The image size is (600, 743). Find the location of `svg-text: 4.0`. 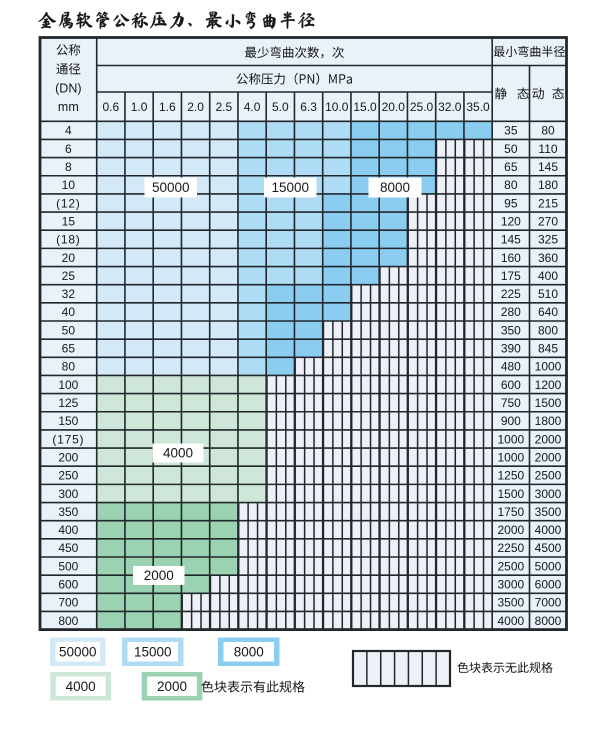

svg-text: 4.0 is located at coordinates (252, 107).